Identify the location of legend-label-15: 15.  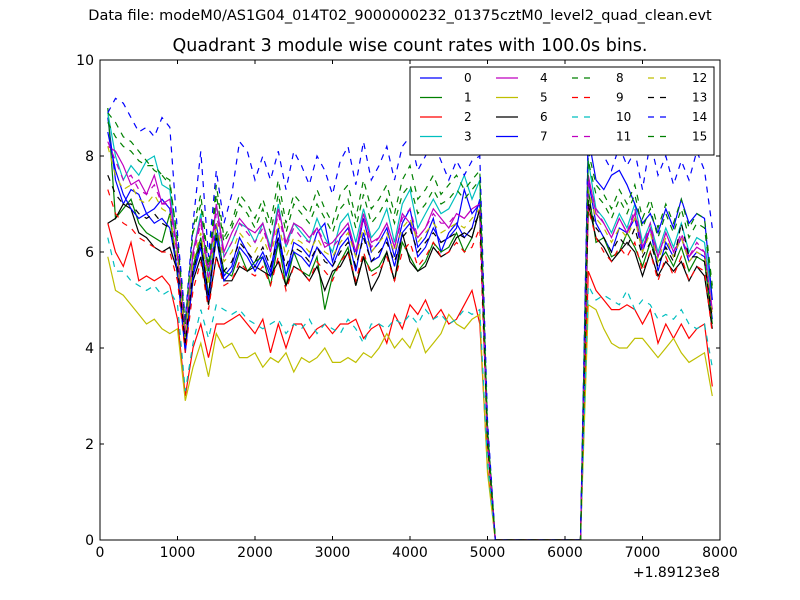
(699, 137).